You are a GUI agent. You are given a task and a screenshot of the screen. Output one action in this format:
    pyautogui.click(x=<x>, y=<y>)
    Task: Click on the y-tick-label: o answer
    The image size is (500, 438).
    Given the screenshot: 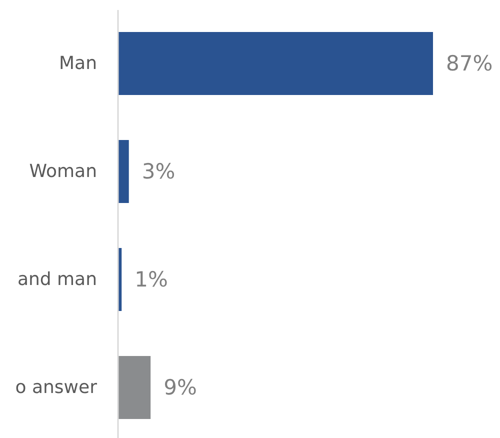 What is the action you would take?
    pyautogui.click(x=56, y=387)
    